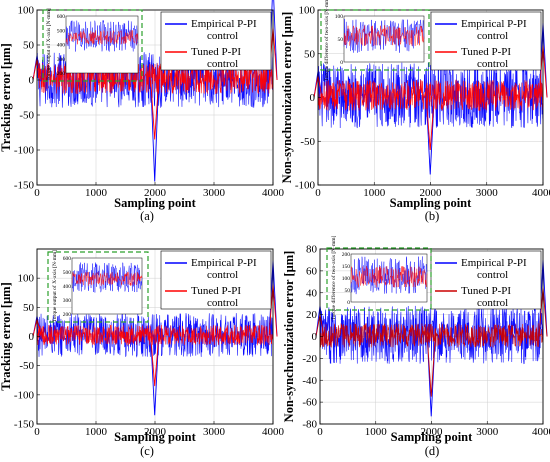 The height and width of the screenshot is (462, 550). What do you see at coordinates (102, 44) in the screenshot?
I see `inset-area` at bounding box center [102, 44].